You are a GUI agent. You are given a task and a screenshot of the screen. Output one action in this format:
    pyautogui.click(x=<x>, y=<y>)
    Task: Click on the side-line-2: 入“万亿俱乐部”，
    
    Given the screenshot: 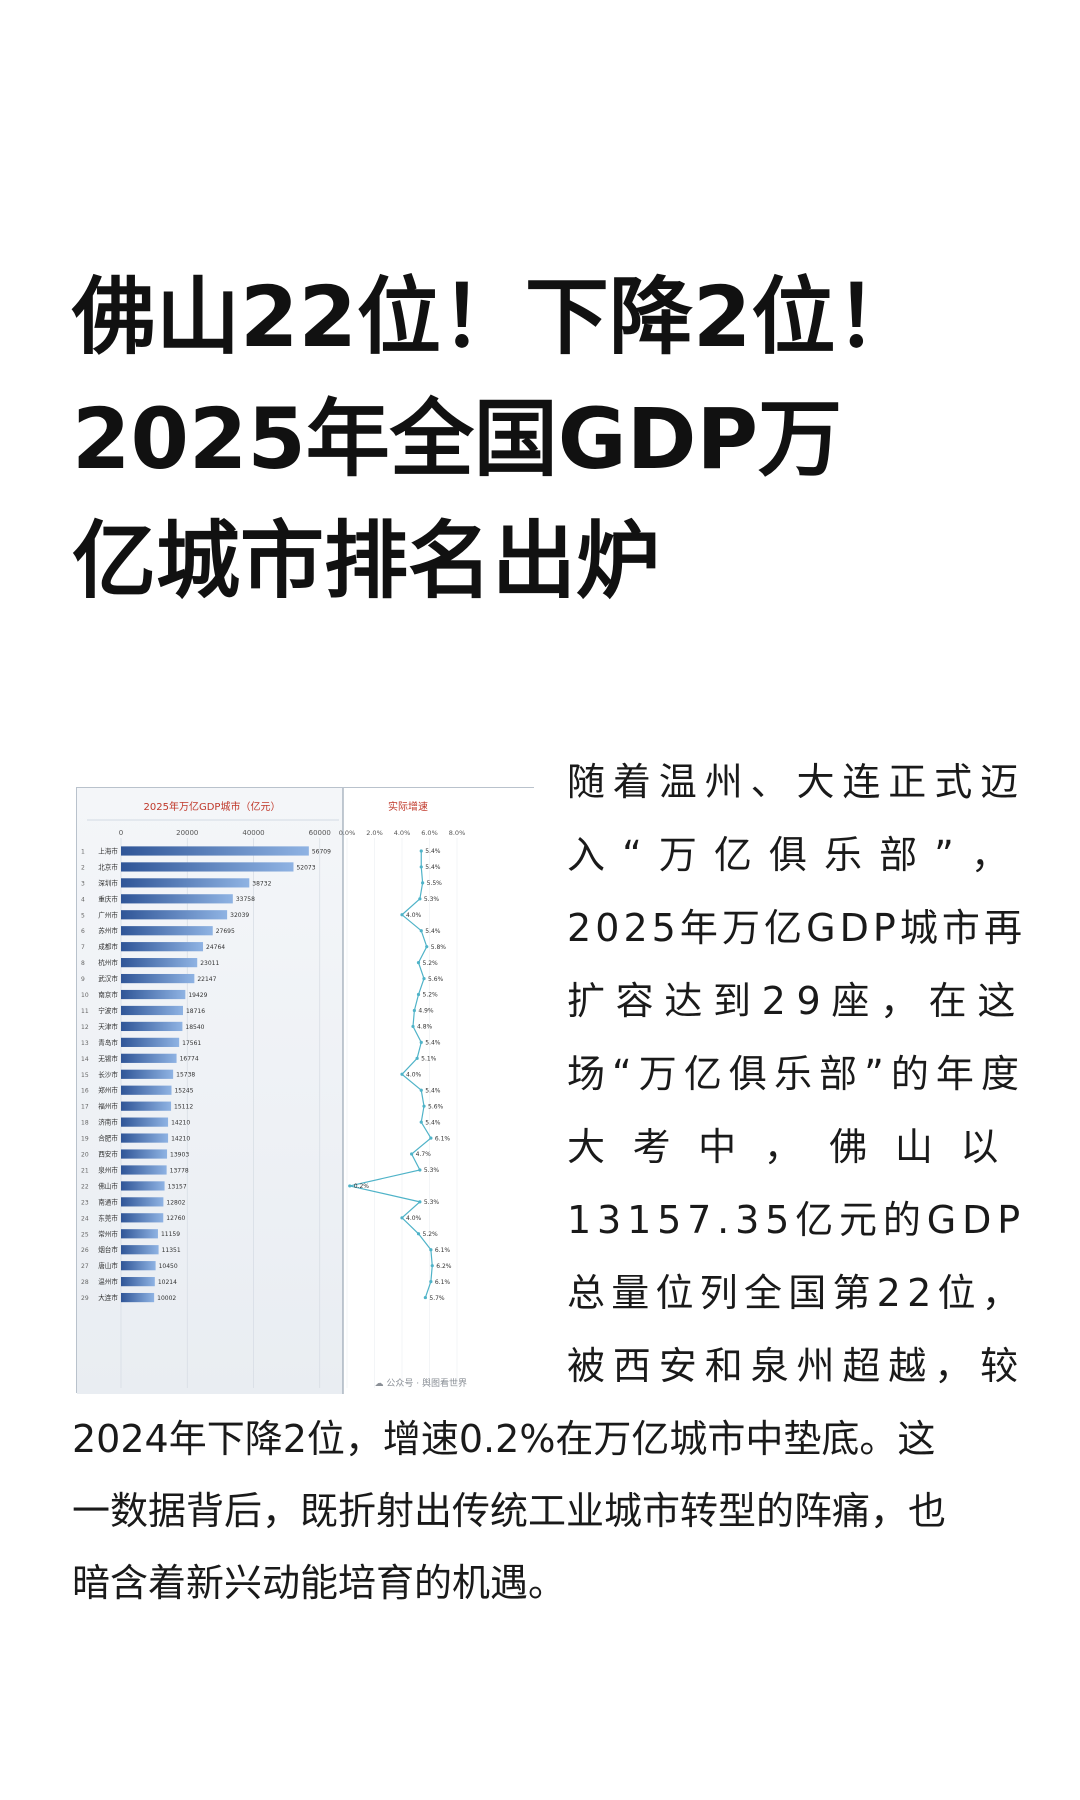 What is the action you would take?
    pyautogui.click(x=796, y=855)
    